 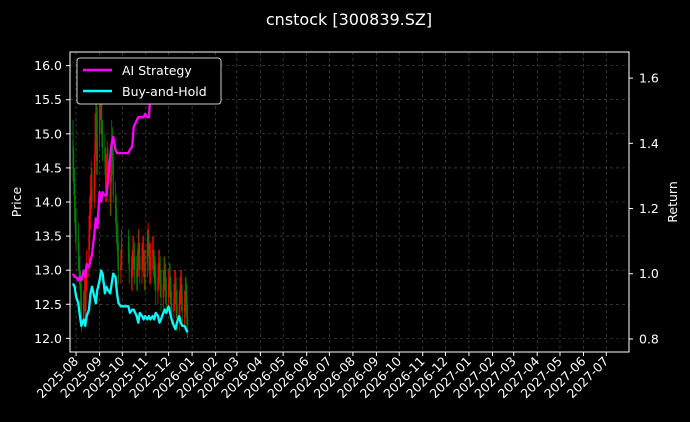 What do you see at coordinates (157, 70) in the screenshot?
I see `legend-label-ai: AI Strategy` at bounding box center [157, 70].